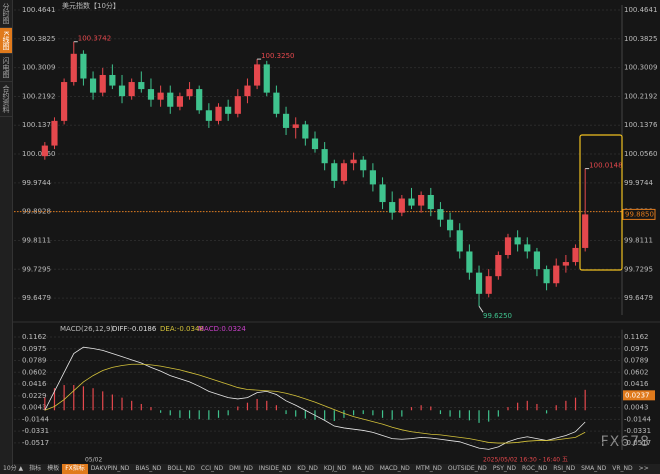  I want to click on sidebar-tab: 分时图, so click(6, 14).